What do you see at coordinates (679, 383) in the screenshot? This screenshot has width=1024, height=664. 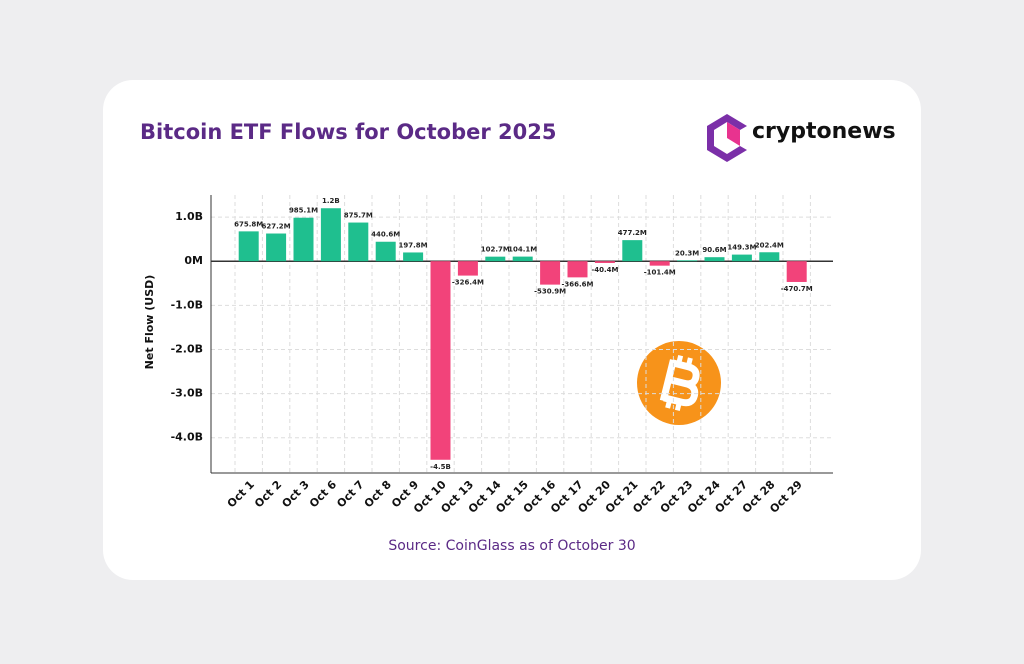 I see `bitcoin-icon` at bounding box center [679, 383].